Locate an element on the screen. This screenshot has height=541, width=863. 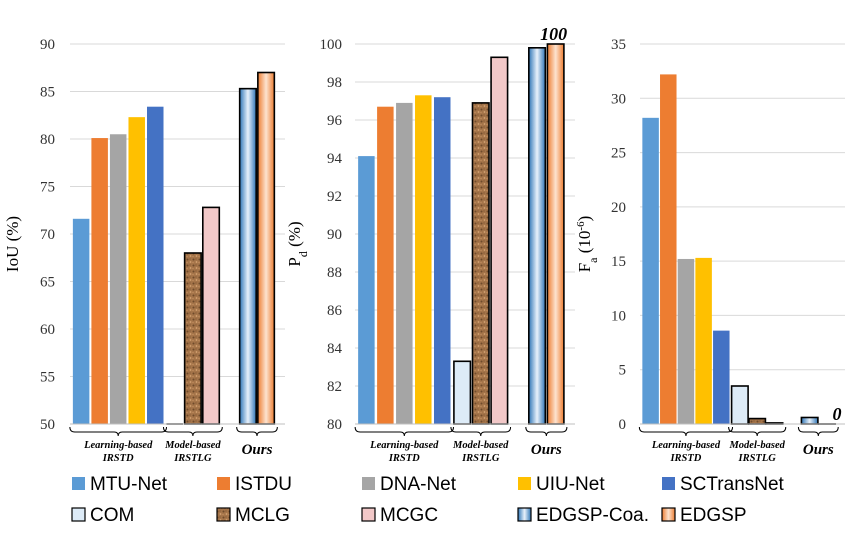
legend-label: EDGSP-Coa. is located at coordinates (592, 515).